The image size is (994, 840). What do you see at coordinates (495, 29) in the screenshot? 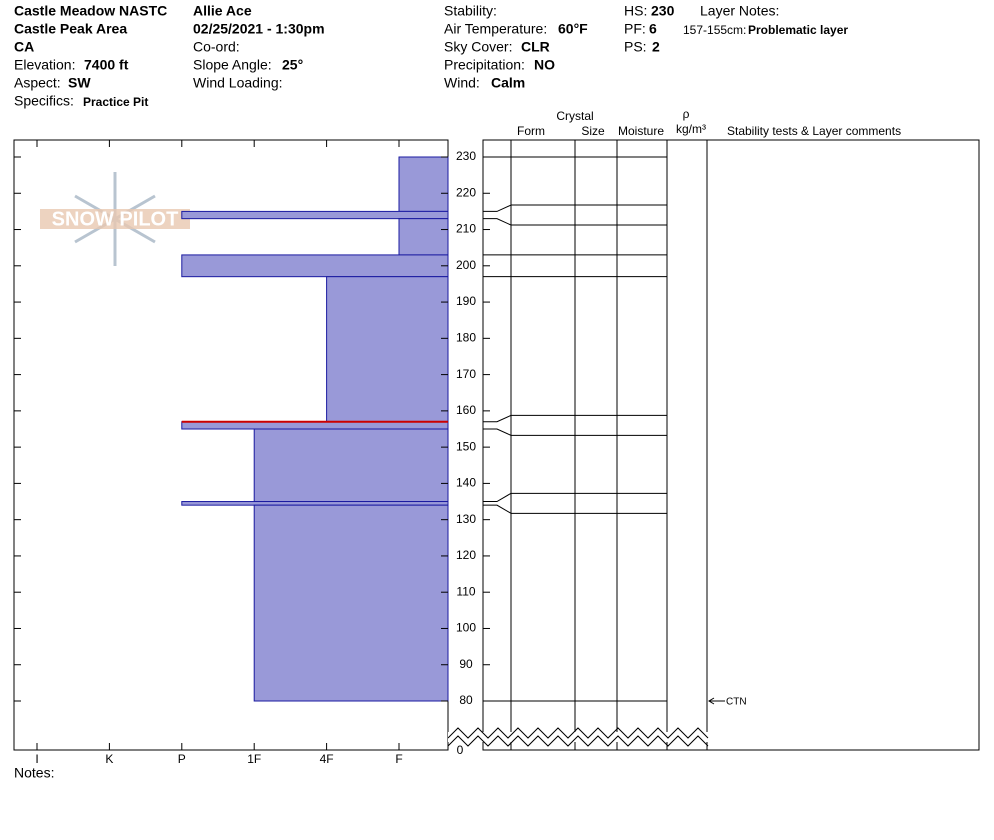
I see `label: Air Temperature:` at bounding box center [495, 29].